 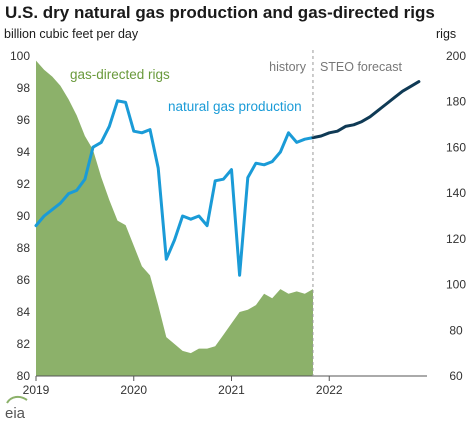 I want to click on y-left-tick-label: 88, so click(x=24, y=248).